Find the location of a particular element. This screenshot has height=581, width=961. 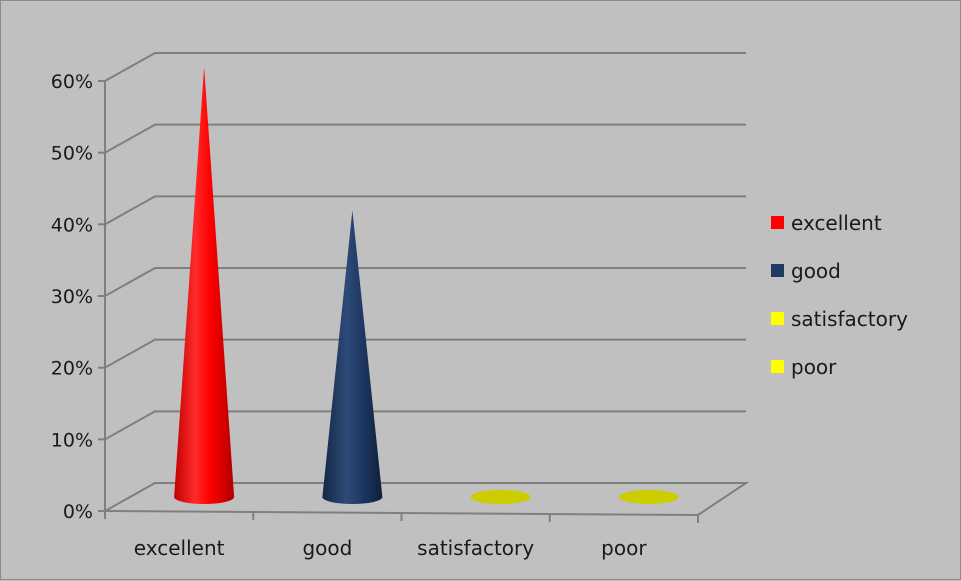

y-axis-tick-labels: 0% 10% 20% 30% 40% 50% 60% is located at coordinates (72, 297).